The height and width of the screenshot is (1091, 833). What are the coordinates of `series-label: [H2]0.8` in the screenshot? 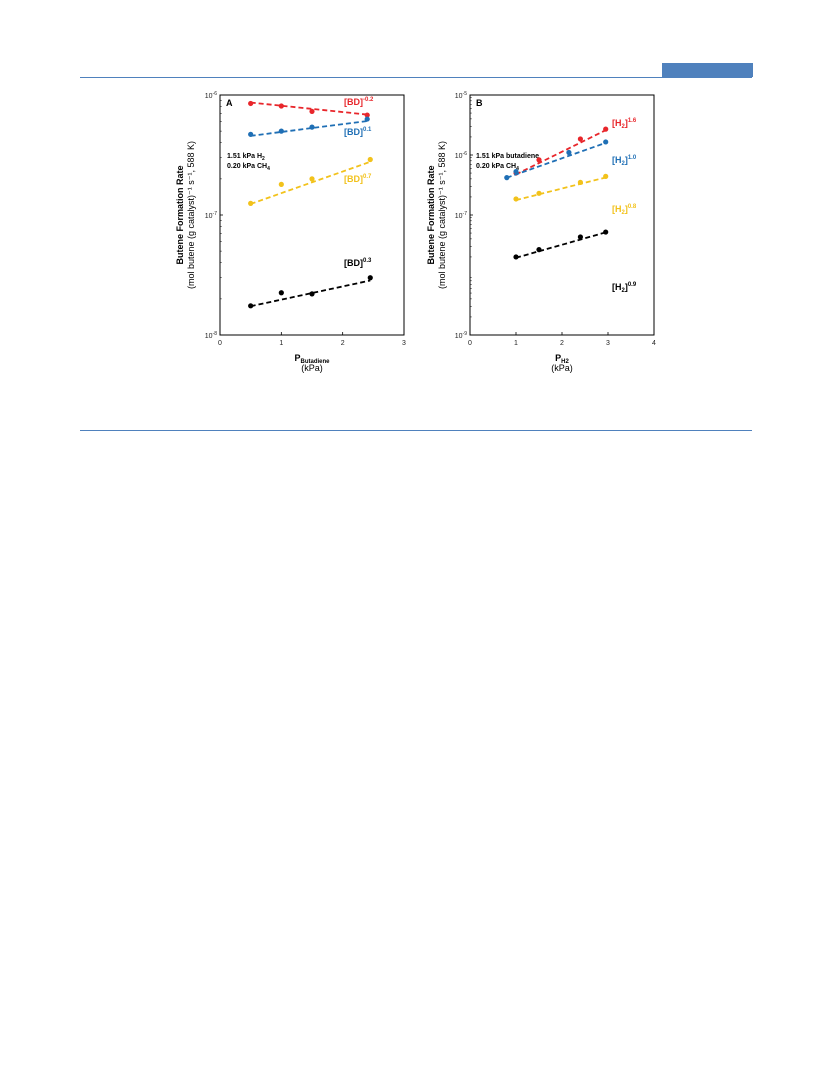 It's located at (624, 210).